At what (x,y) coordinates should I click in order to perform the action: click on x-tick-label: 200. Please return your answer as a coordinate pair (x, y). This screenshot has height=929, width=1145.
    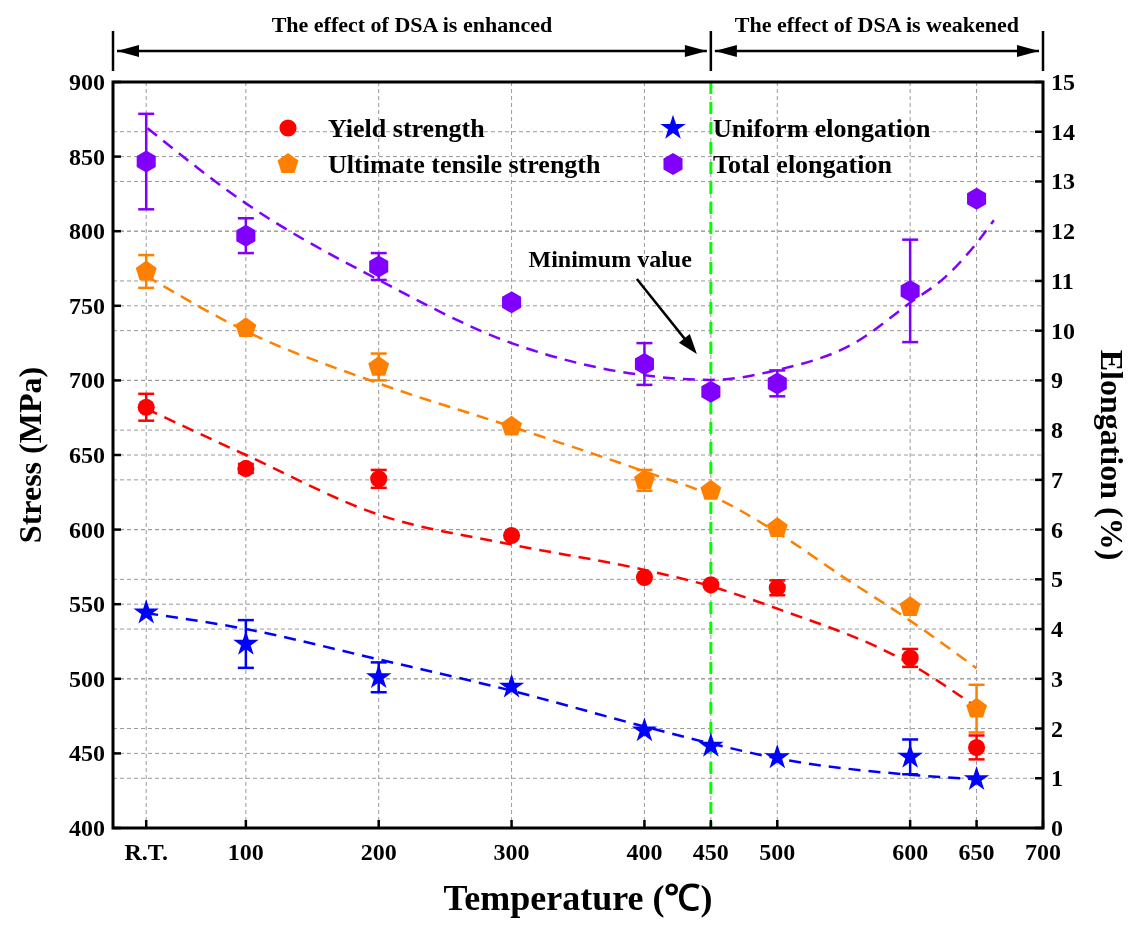
    Looking at the image, I should click on (378, 852).